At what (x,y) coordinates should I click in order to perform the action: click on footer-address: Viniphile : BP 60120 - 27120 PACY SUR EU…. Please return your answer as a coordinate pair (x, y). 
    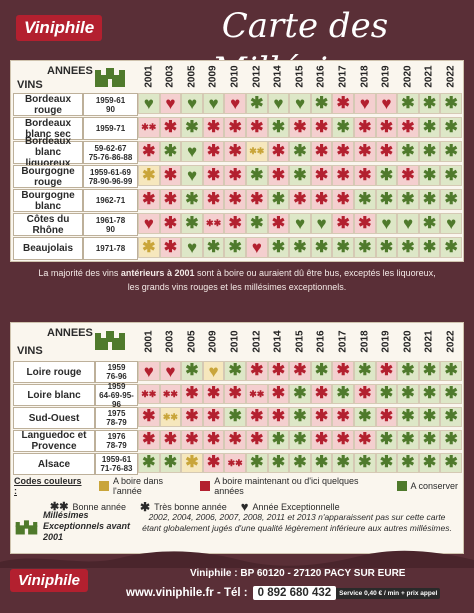
    Looking at the image, I should click on (298, 573).